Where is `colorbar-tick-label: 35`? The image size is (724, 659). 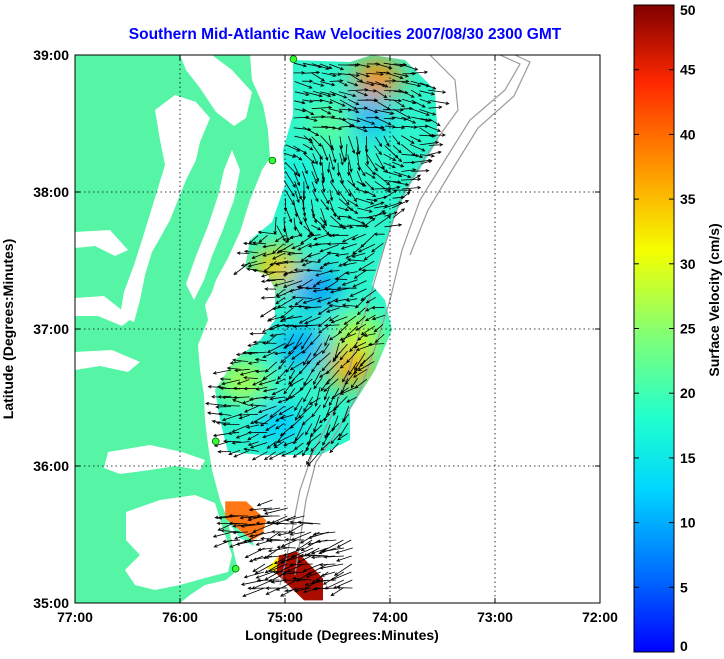 colorbar-tick-label: 35 is located at coordinates (688, 199).